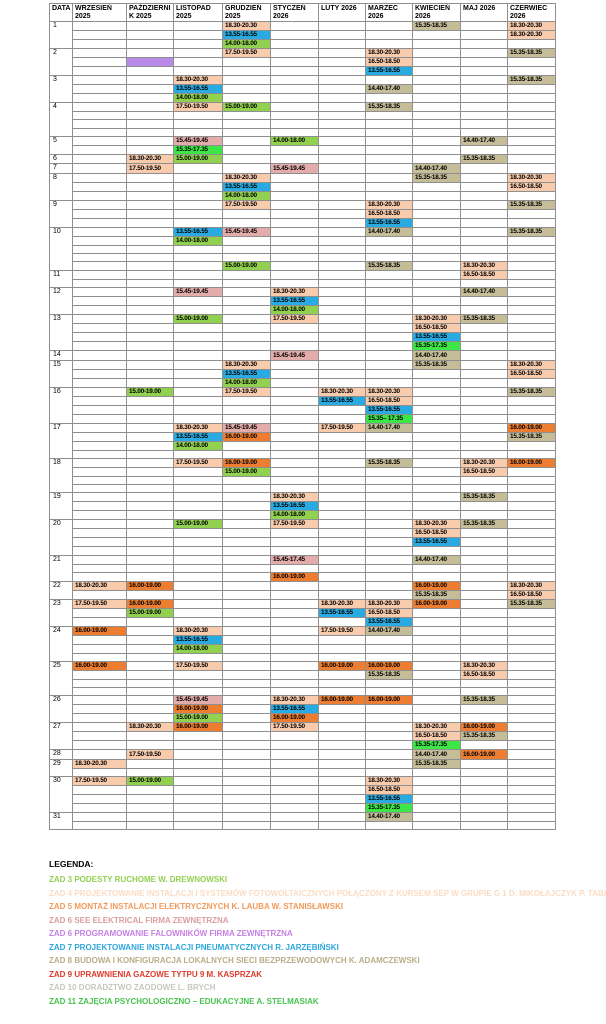 The width and height of the screenshot is (606, 1024). I want to click on table-row: 14.00-18.00, so click(303, 382).